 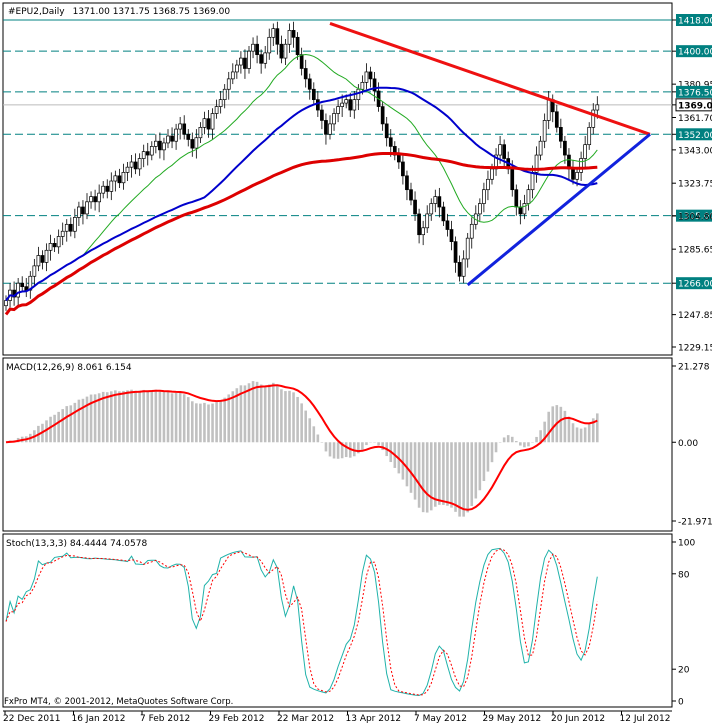 What do you see at coordinates (695, 285) in the screenshot?
I see `y-tick-label: 1266.00` at bounding box center [695, 285].